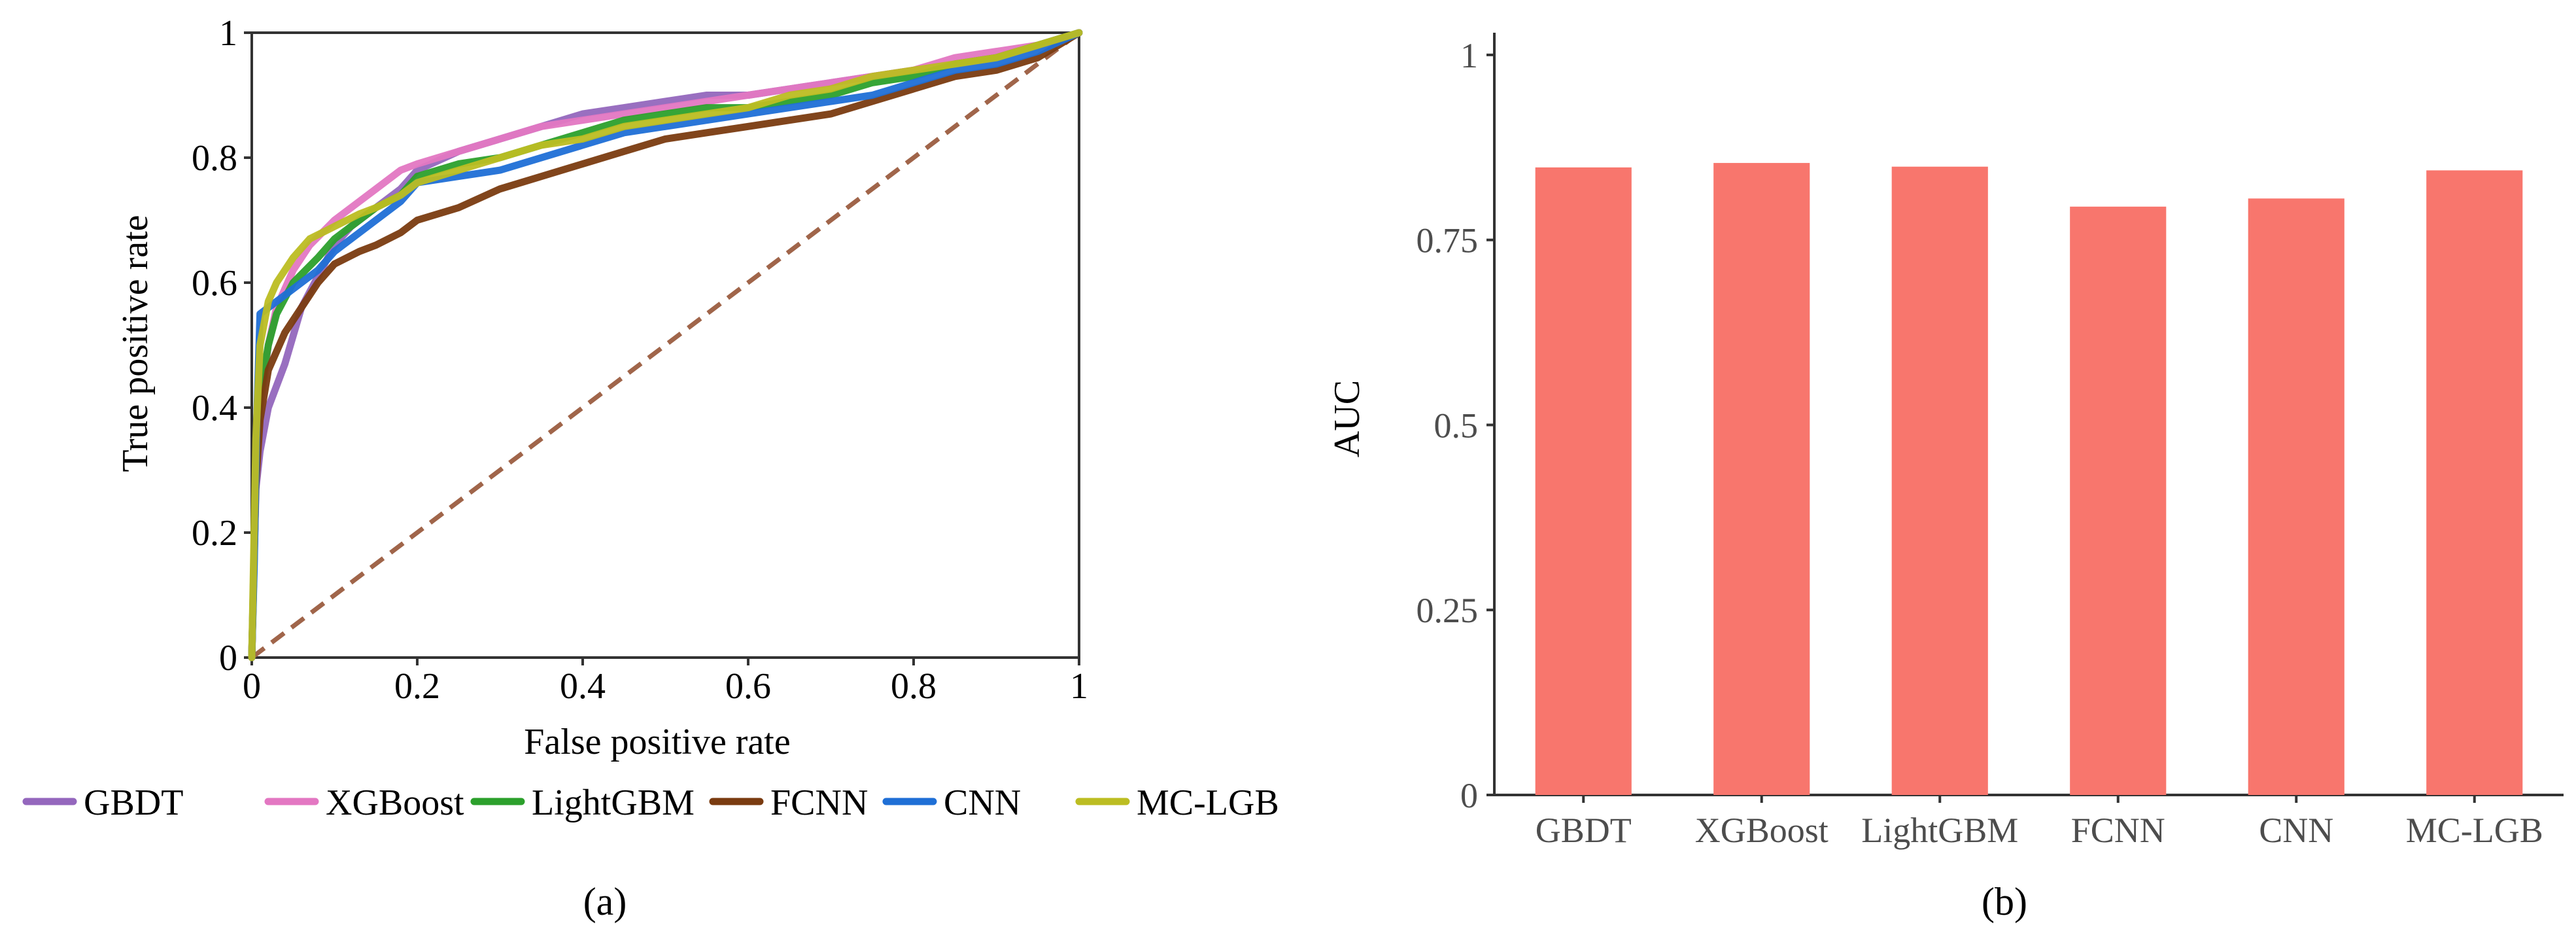 The width and height of the screenshot is (2576, 952). Describe the element at coordinates (1208, 803) in the screenshot. I see `legend-label-mc-lgb: MC-LGB` at that location.